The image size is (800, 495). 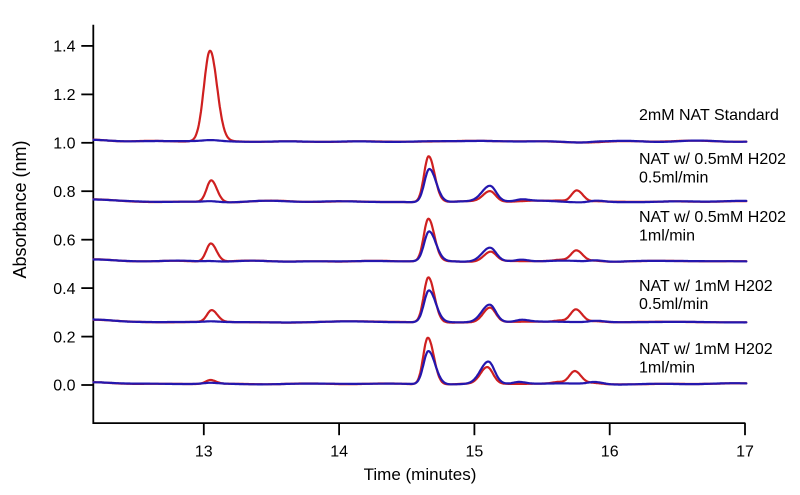 I want to click on svg-text: 0.4, so click(x=64, y=289).